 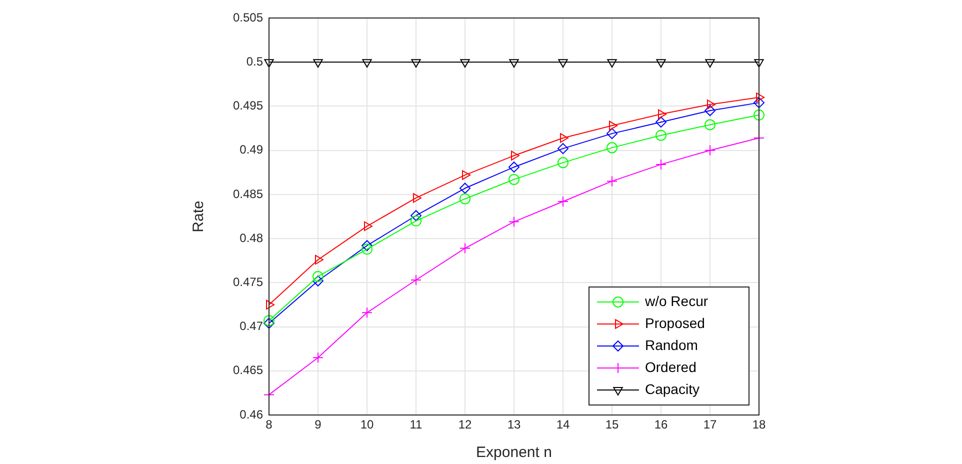 I want to click on x-tick-label: 9, so click(x=318, y=425).